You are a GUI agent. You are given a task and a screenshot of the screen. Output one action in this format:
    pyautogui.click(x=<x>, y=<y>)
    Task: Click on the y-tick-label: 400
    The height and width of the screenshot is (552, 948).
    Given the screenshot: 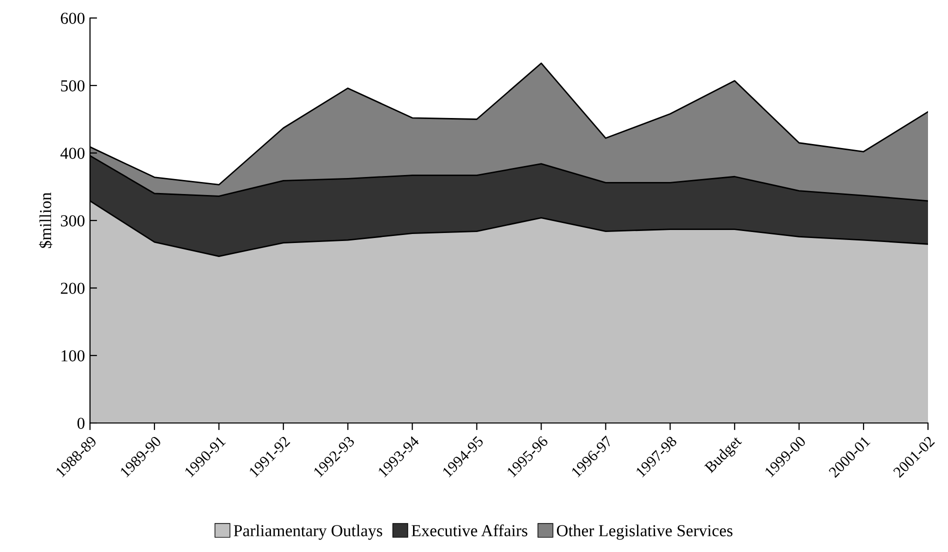 What is the action you would take?
    pyautogui.click(x=72, y=153)
    